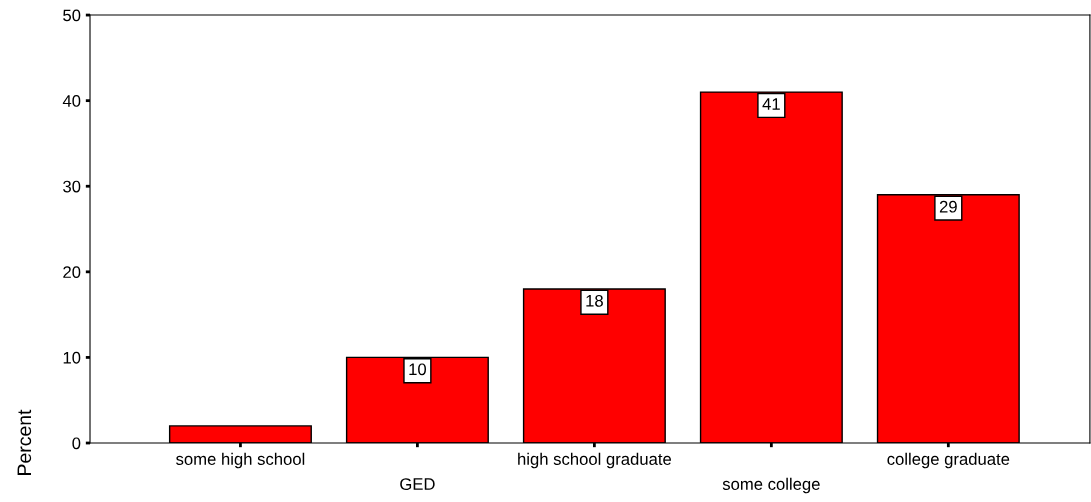 The height and width of the screenshot is (502, 1091). Describe the element at coordinates (72, 357) in the screenshot. I see `y-tick-label: 10` at that location.